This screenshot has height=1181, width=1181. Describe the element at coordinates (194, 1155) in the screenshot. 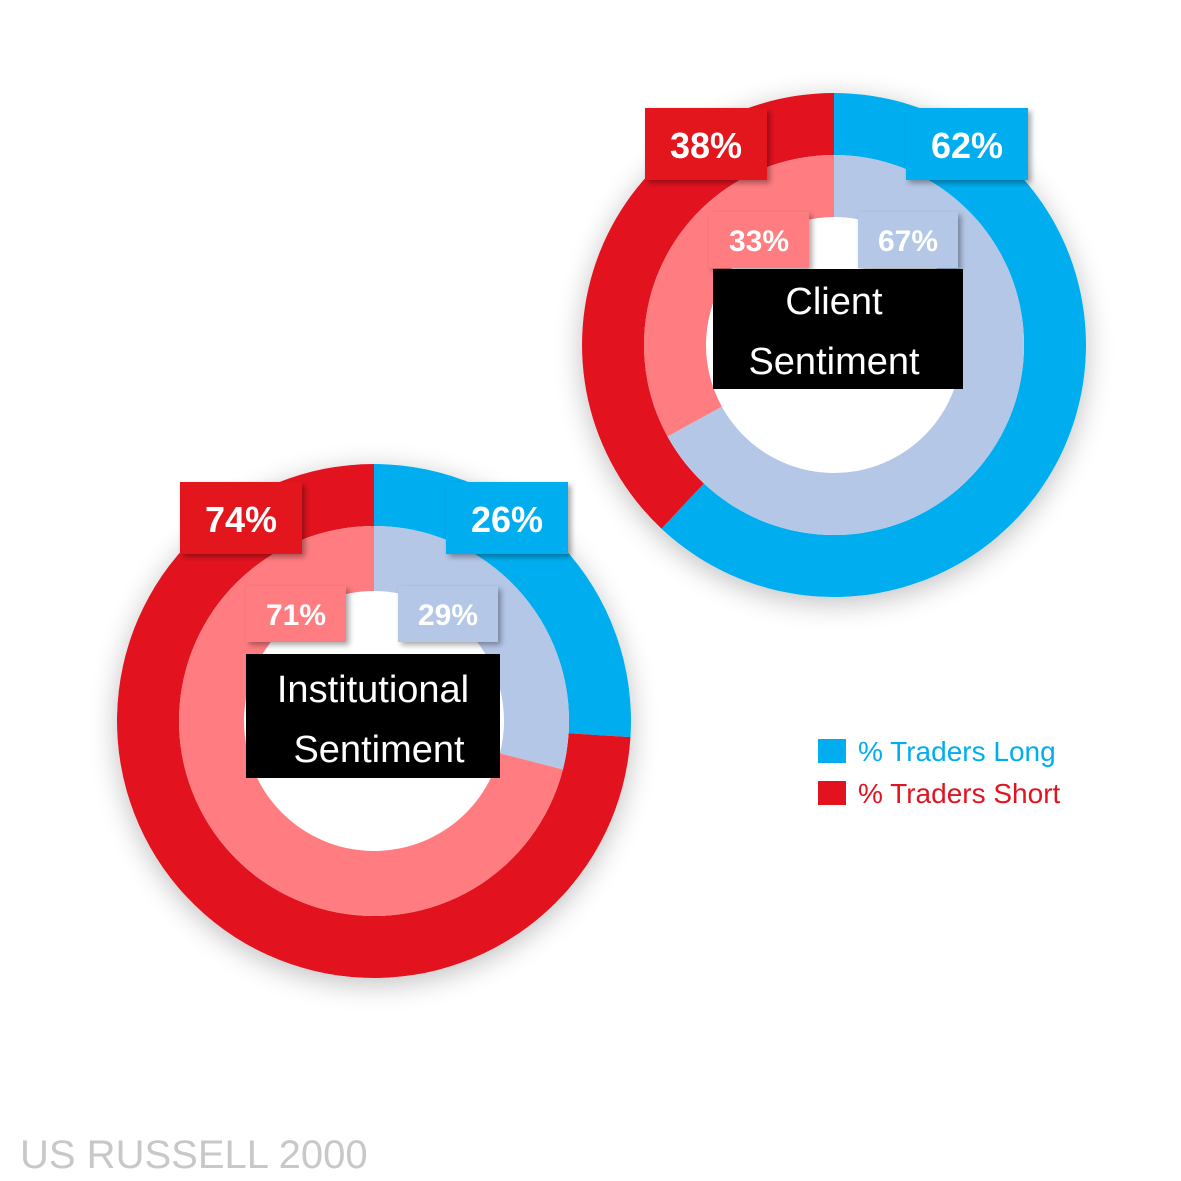

I see `footer-title: US RUSSELL 2000` at that location.